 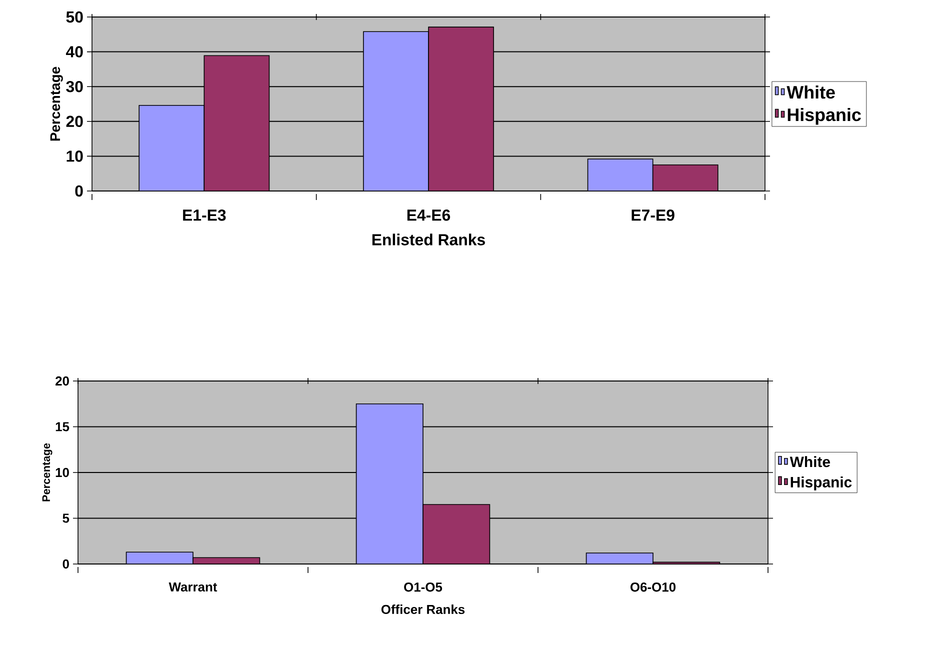 What do you see at coordinates (653, 587) in the screenshot?
I see `x-tick-label: O6-O10` at bounding box center [653, 587].